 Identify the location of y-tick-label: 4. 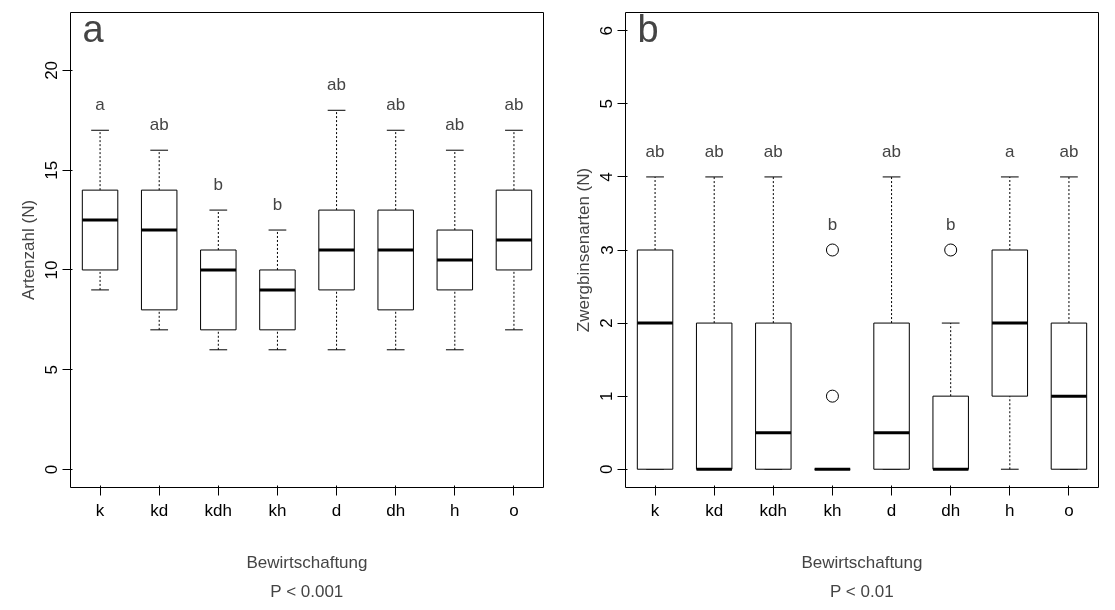
(607, 177).